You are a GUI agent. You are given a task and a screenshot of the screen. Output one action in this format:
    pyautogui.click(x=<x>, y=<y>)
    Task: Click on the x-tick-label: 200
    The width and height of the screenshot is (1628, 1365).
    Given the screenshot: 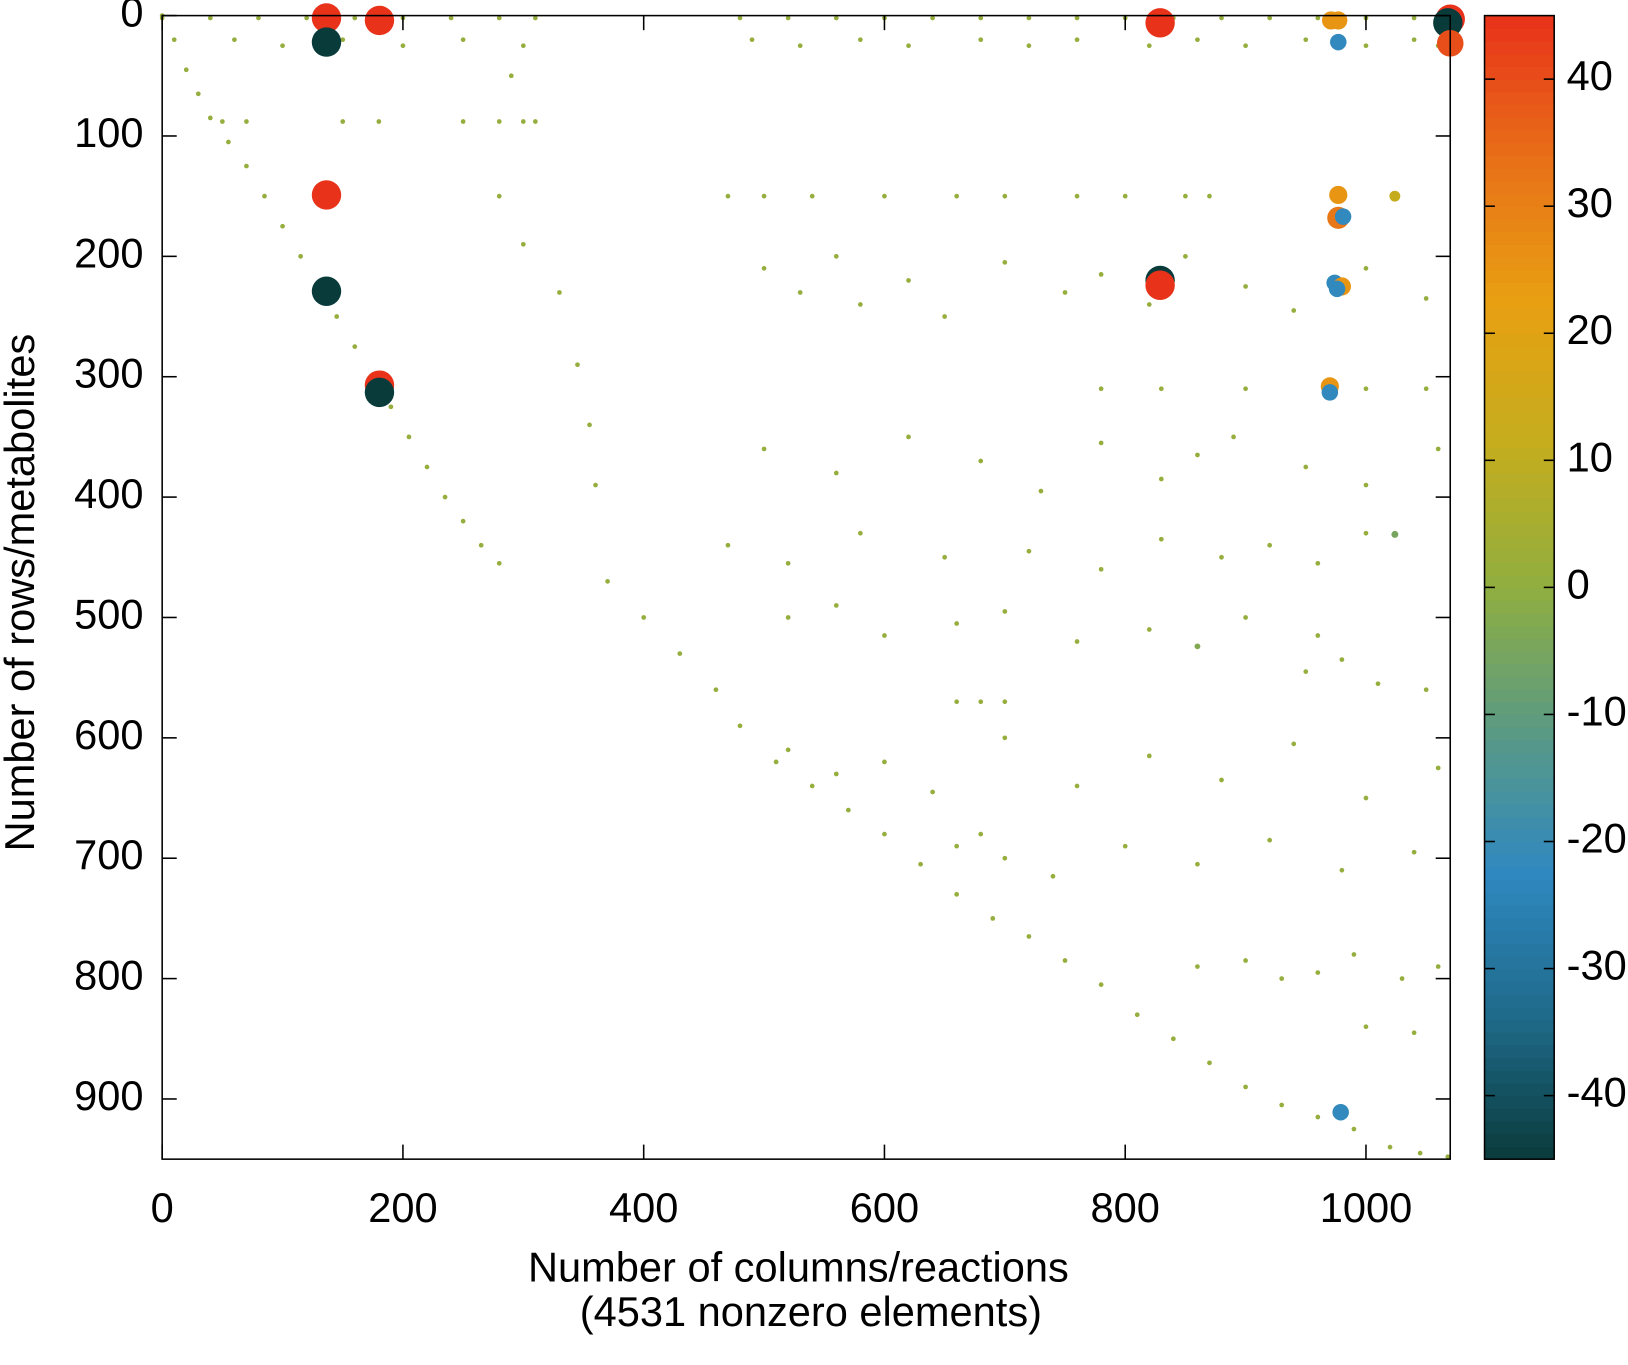 What is the action you would take?
    pyautogui.click(x=402, y=1207)
    